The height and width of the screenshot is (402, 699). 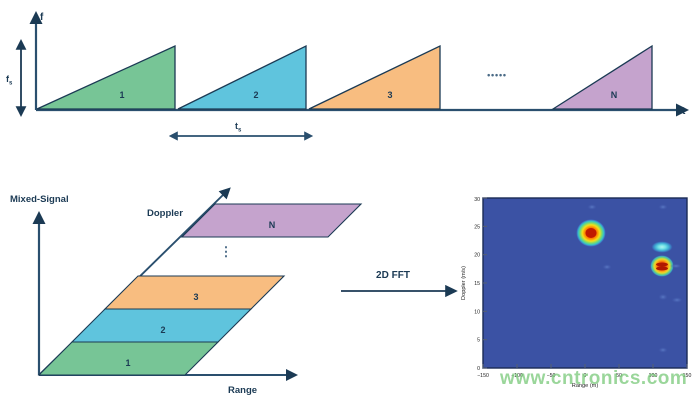 What do you see at coordinates (127, 363) in the screenshot?
I see `cube-slice-label-1: 1` at bounding box center [127, 363].